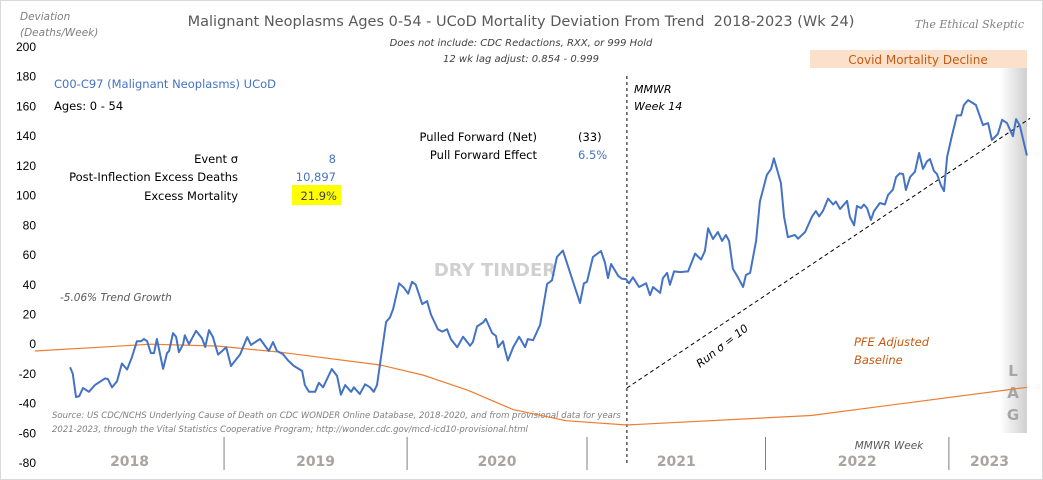 This screenshot has width=1043, height=480. What do you see at coordinates (590, 137) in the screenshot?
I see `pull-forward-value: (33)` at bounding box center [590, 137].